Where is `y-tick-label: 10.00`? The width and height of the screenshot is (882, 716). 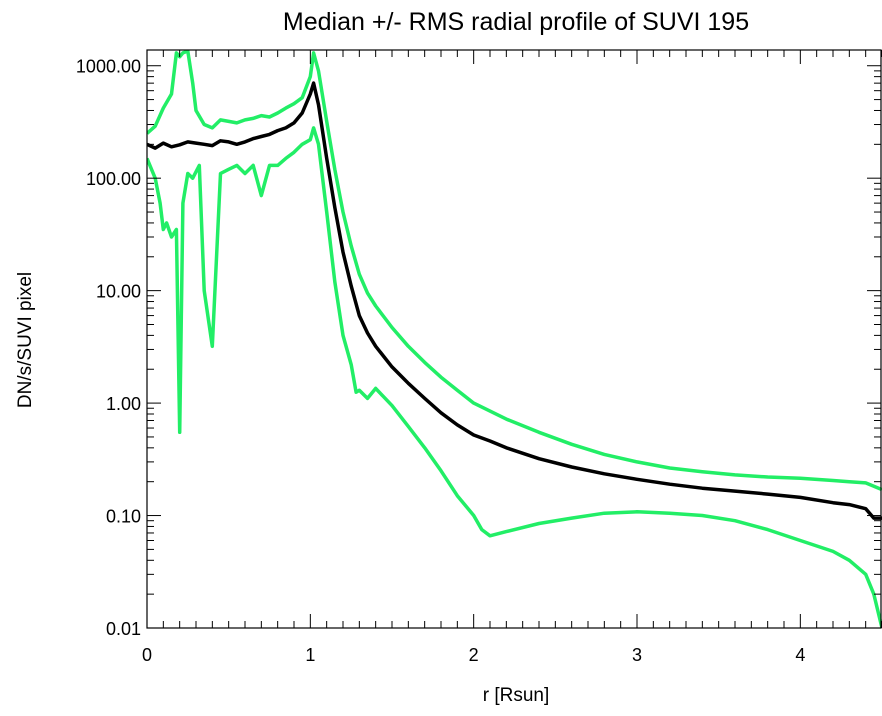
y-tick-label: 10.00 is located at coordinates (118, 292).